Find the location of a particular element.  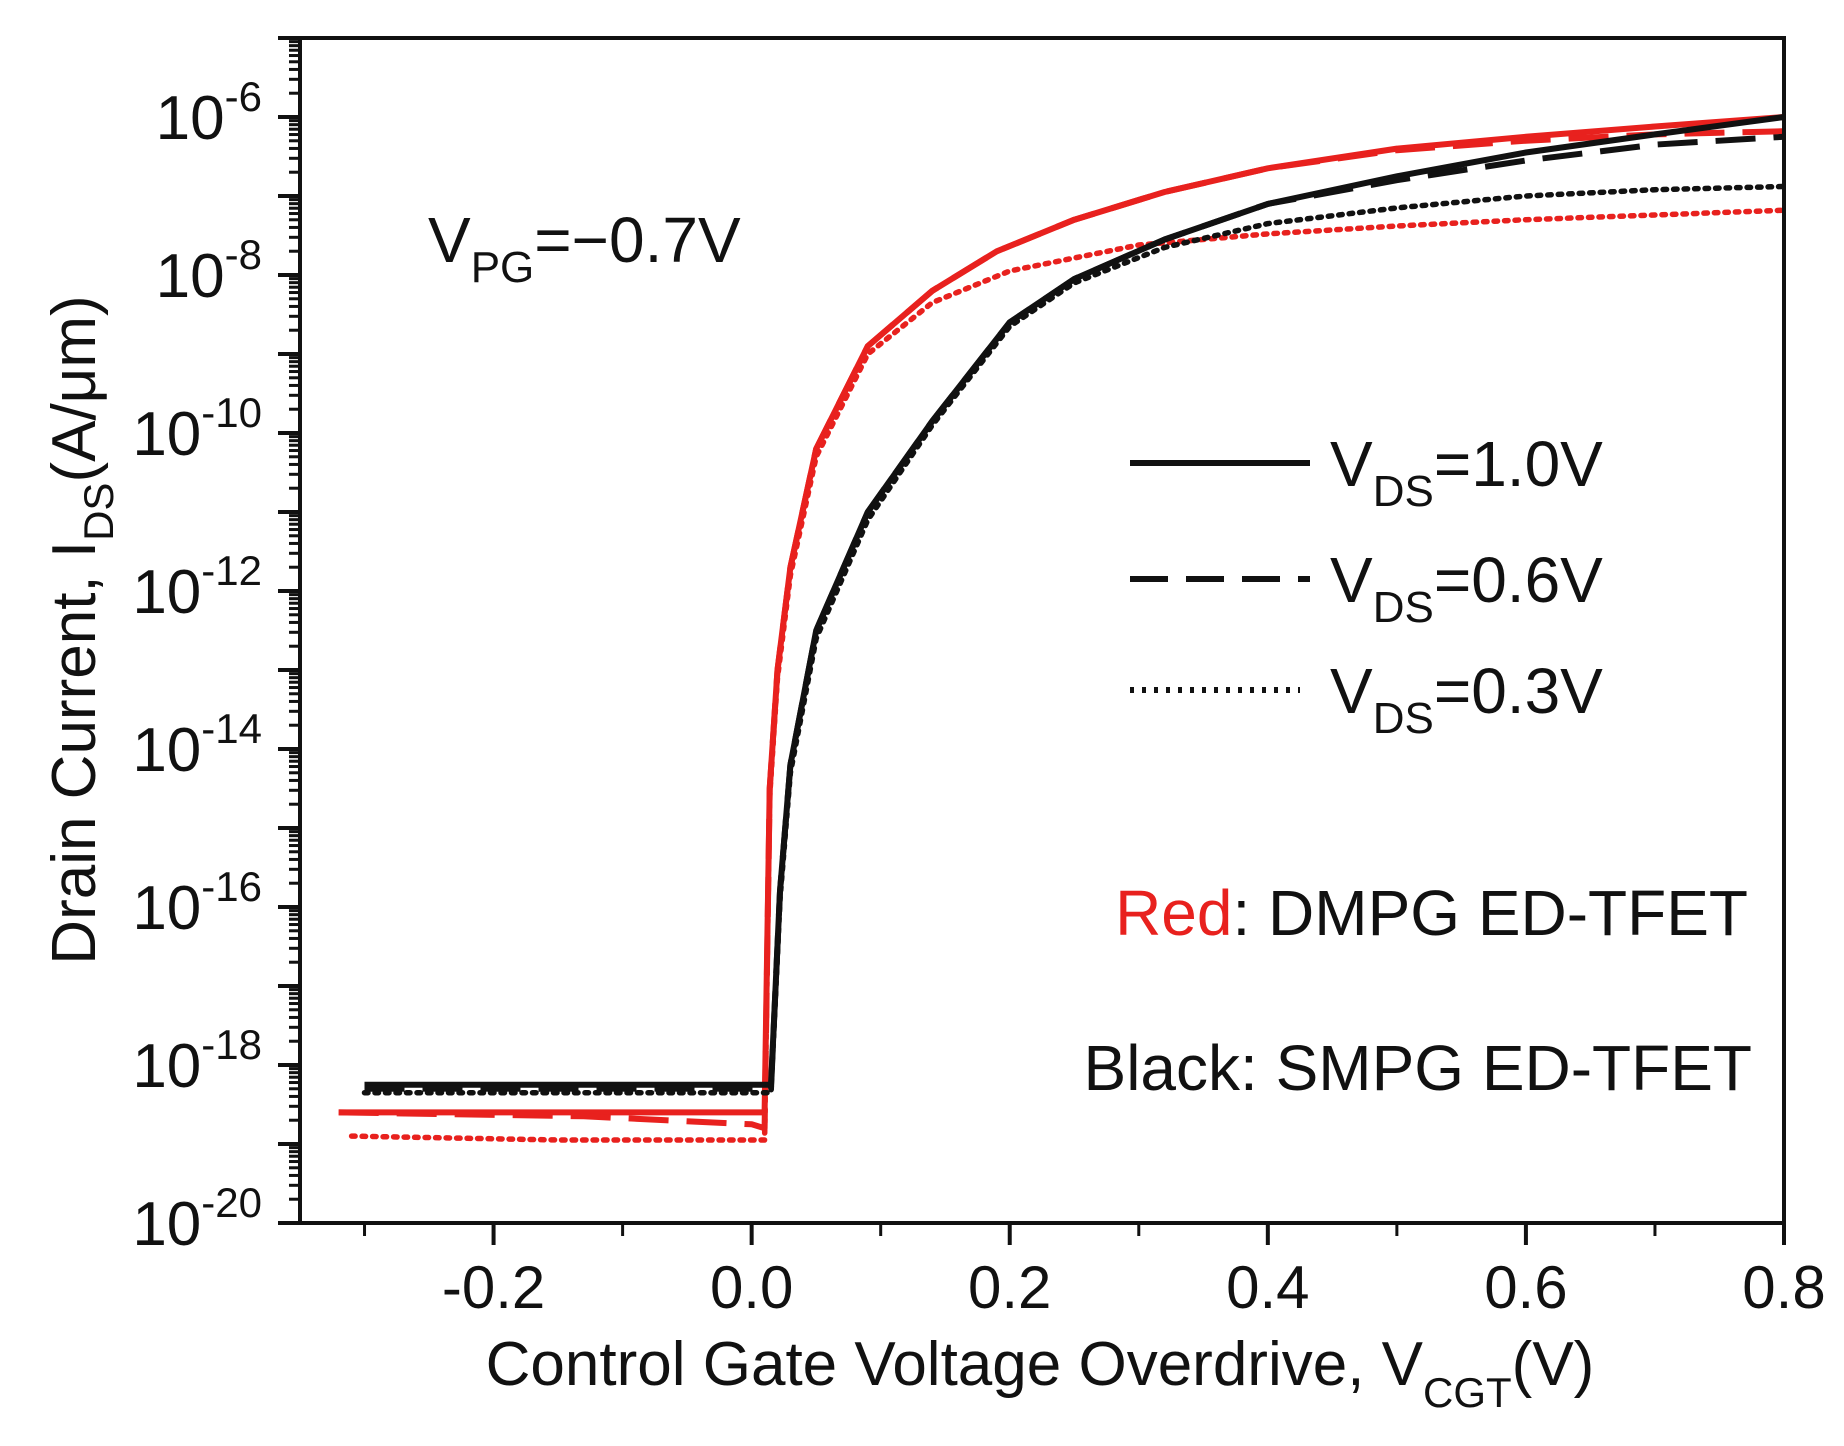

y-tick-label: 10⁻¹² is located at coordinates (197, 587).